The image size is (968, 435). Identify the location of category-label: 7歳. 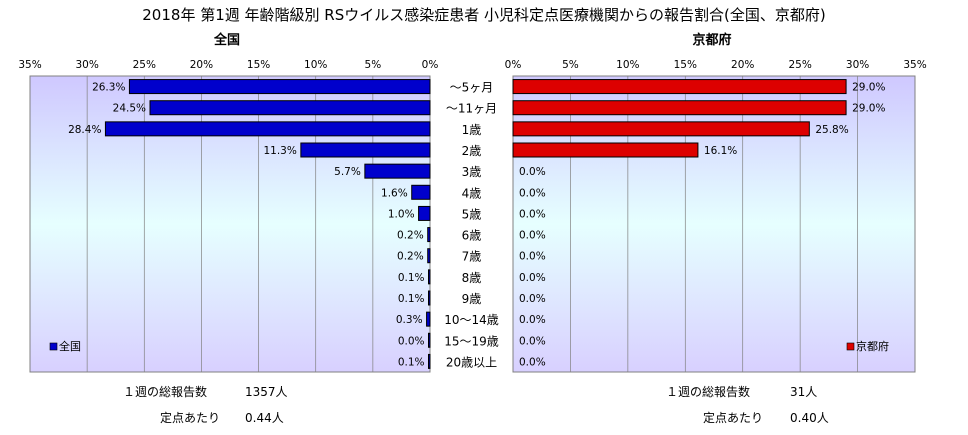
(472, 257).